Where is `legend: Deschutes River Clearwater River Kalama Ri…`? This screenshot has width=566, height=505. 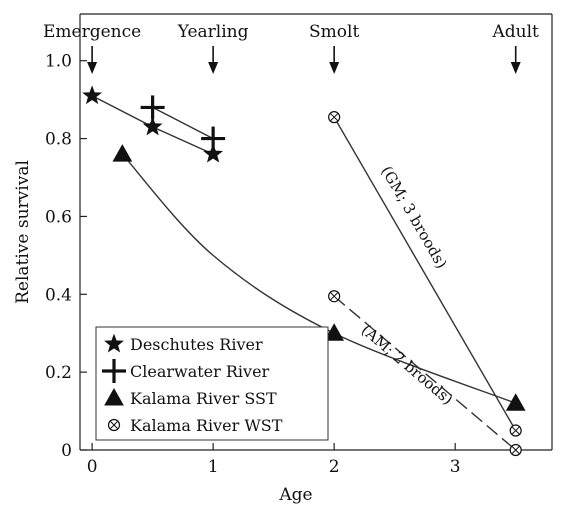 legend: Deschutes River Clearwater River Kalama Ri… is located at coordinates (212, 383).